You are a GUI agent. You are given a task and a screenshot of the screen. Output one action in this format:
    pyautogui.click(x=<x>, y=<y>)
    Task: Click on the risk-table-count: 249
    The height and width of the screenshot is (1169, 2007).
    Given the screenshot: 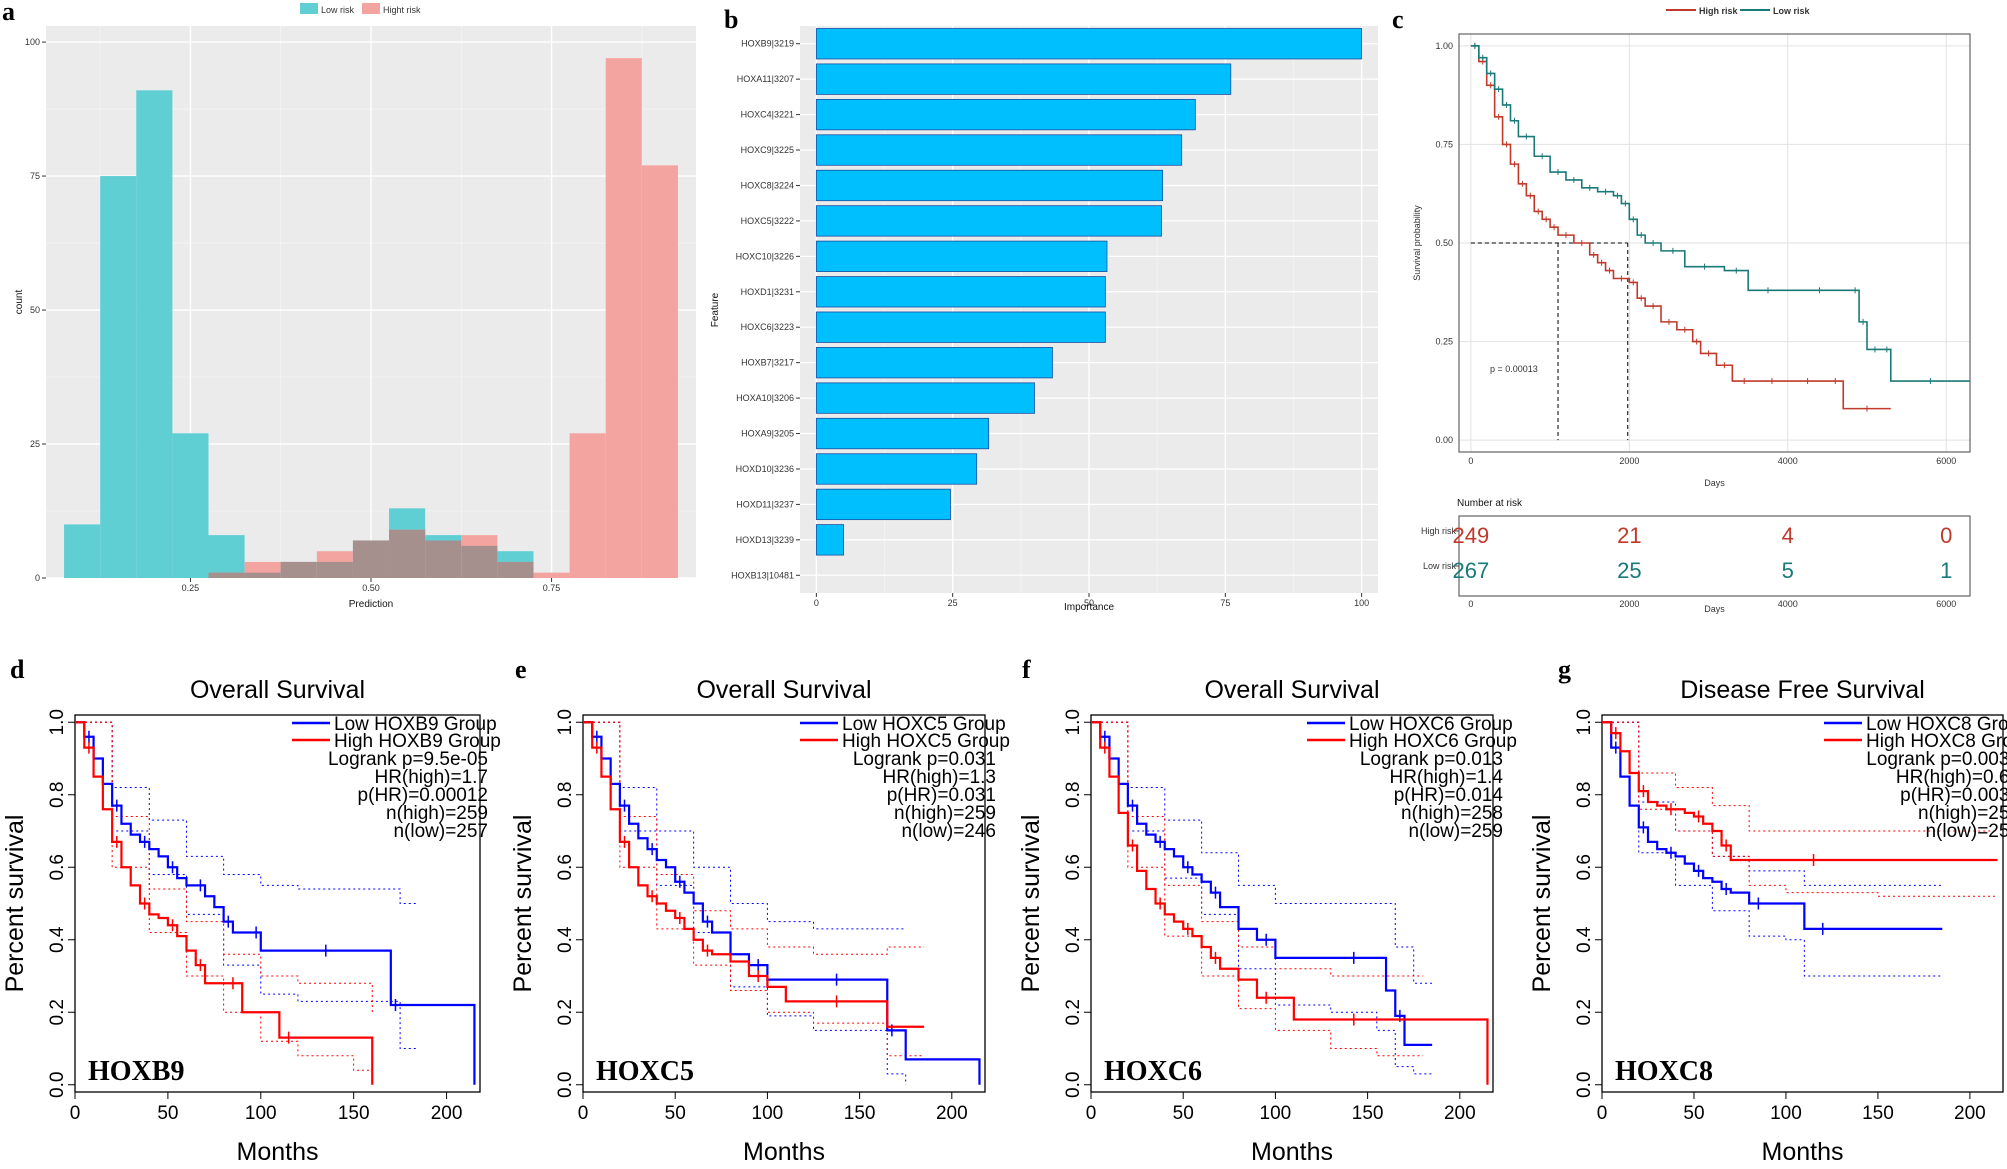 What is the action you would take?
    pyautogui.click(x=1471, y=535)
    